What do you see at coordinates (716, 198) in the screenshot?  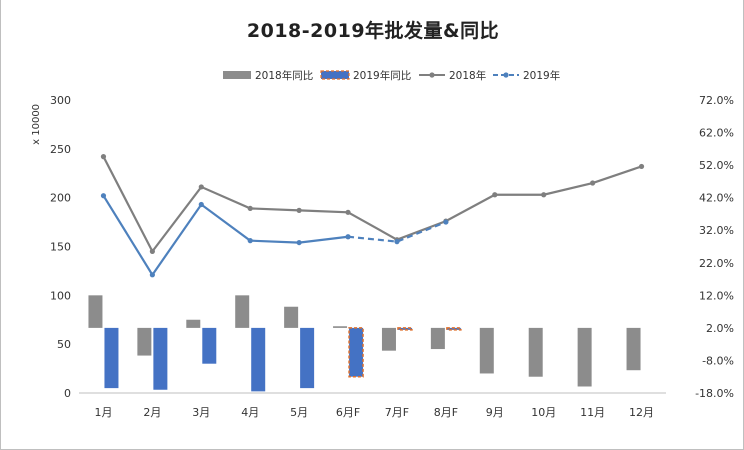 I see `y-right-tick-label-6: 42.0%` at bounding box center [716, 198].